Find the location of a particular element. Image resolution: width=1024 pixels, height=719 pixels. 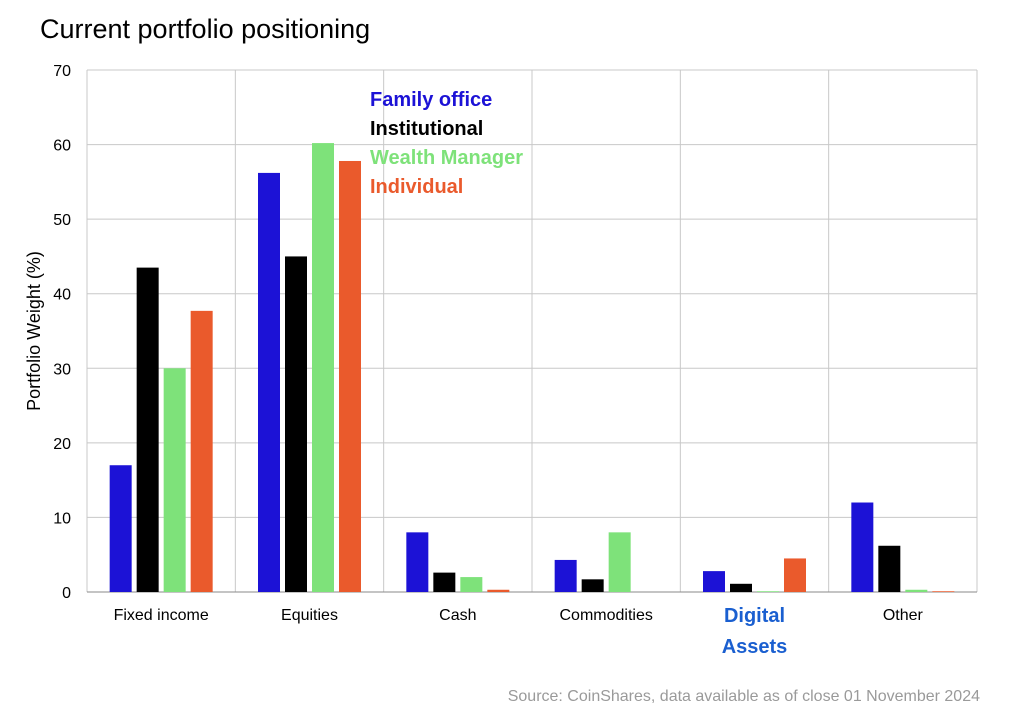

y-tick-label: 30 is located at coordinates (62, 369).